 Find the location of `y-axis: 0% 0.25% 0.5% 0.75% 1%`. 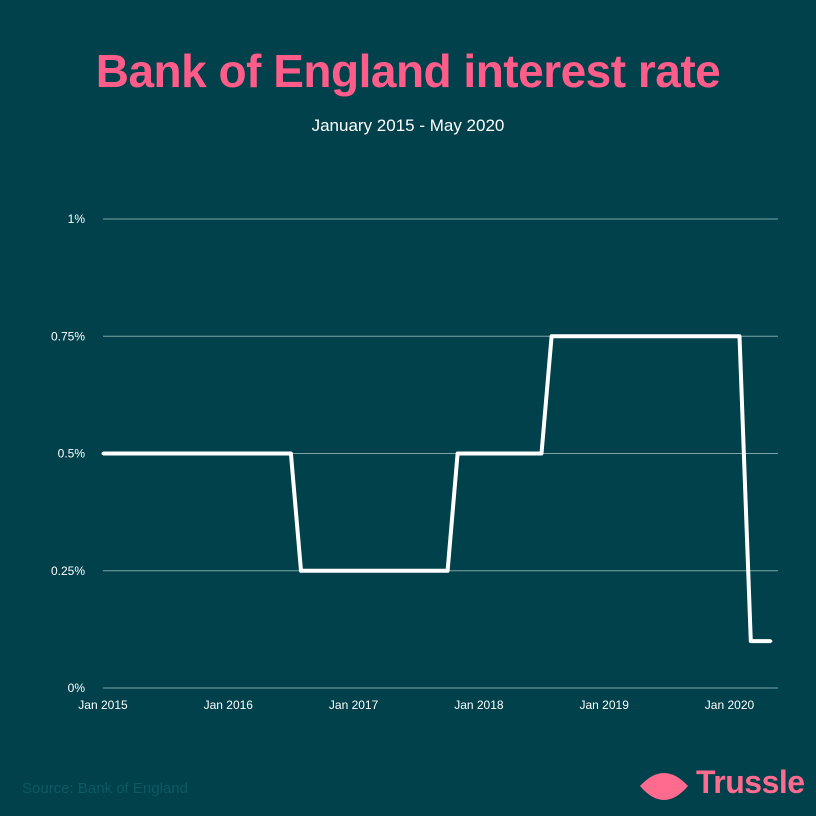

y-axis: 0% 0.25% 0.5% 0.75% 1% is located at coordinates (68, 453).